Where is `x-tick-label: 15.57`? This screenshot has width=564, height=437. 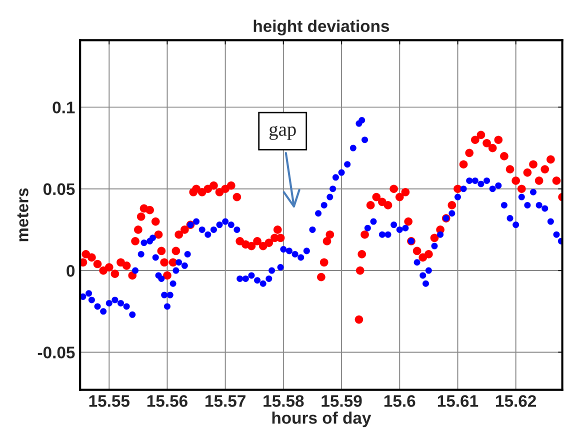
x-tick-label: 15.57 is located at coordinates (226, 401).